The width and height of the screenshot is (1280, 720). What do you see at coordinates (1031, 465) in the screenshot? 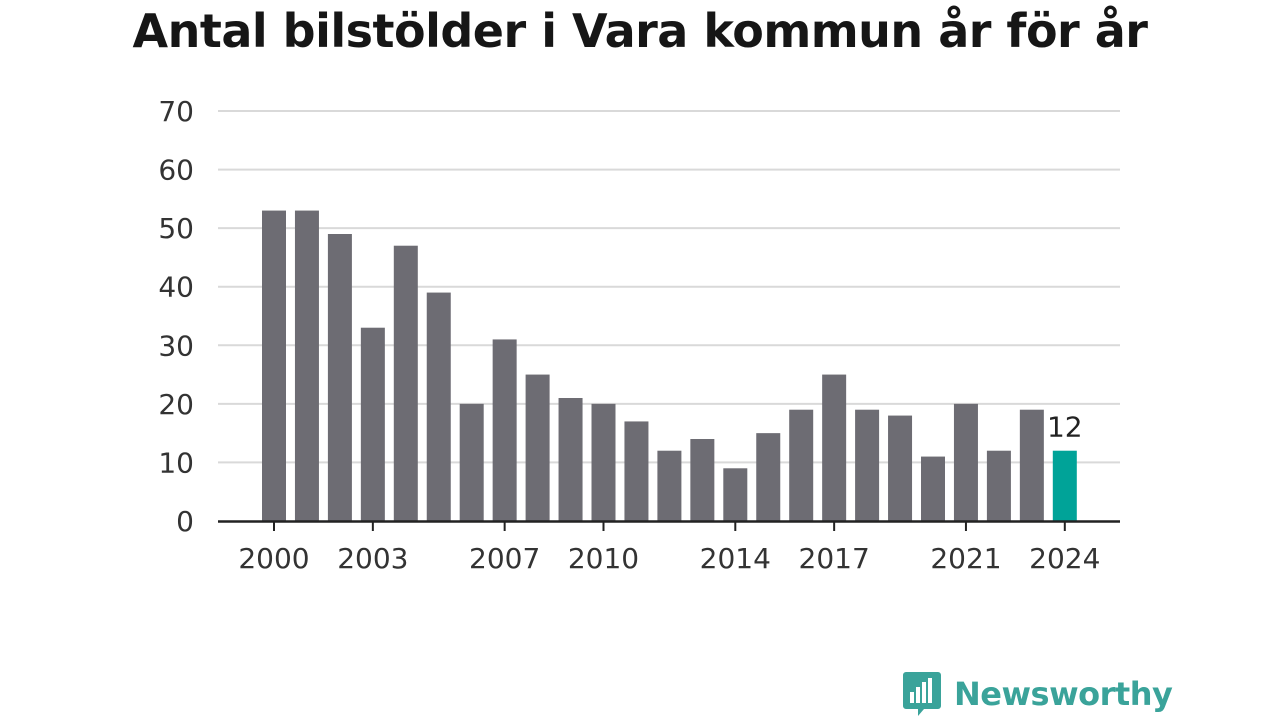
I see `bar-2023` at bounding box center [1031, 465].